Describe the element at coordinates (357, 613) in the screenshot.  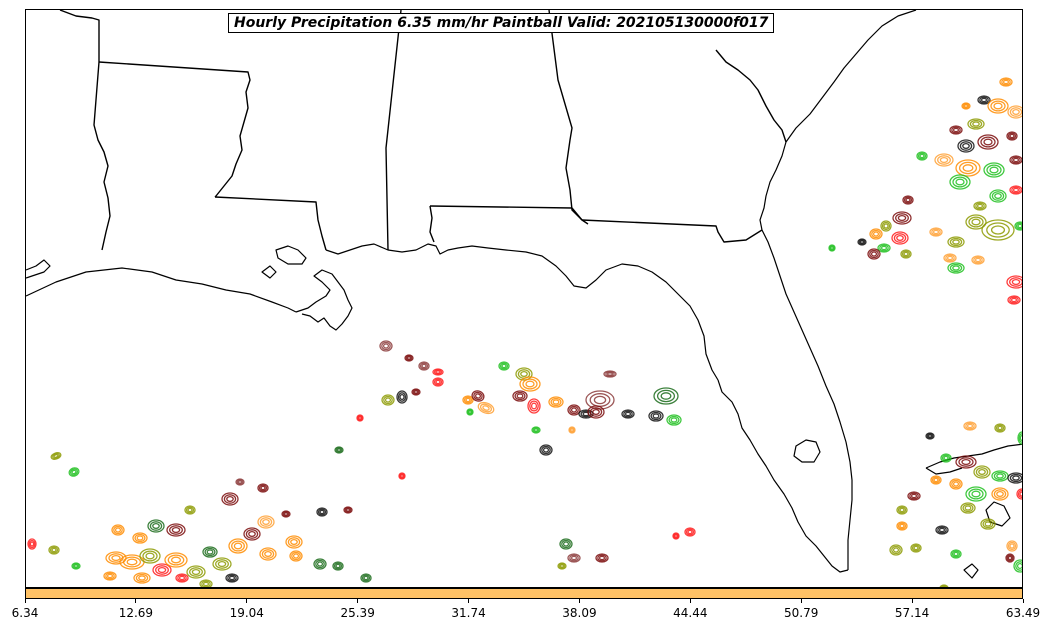
I see `colorbar-tick-label: 25.39` at that location.